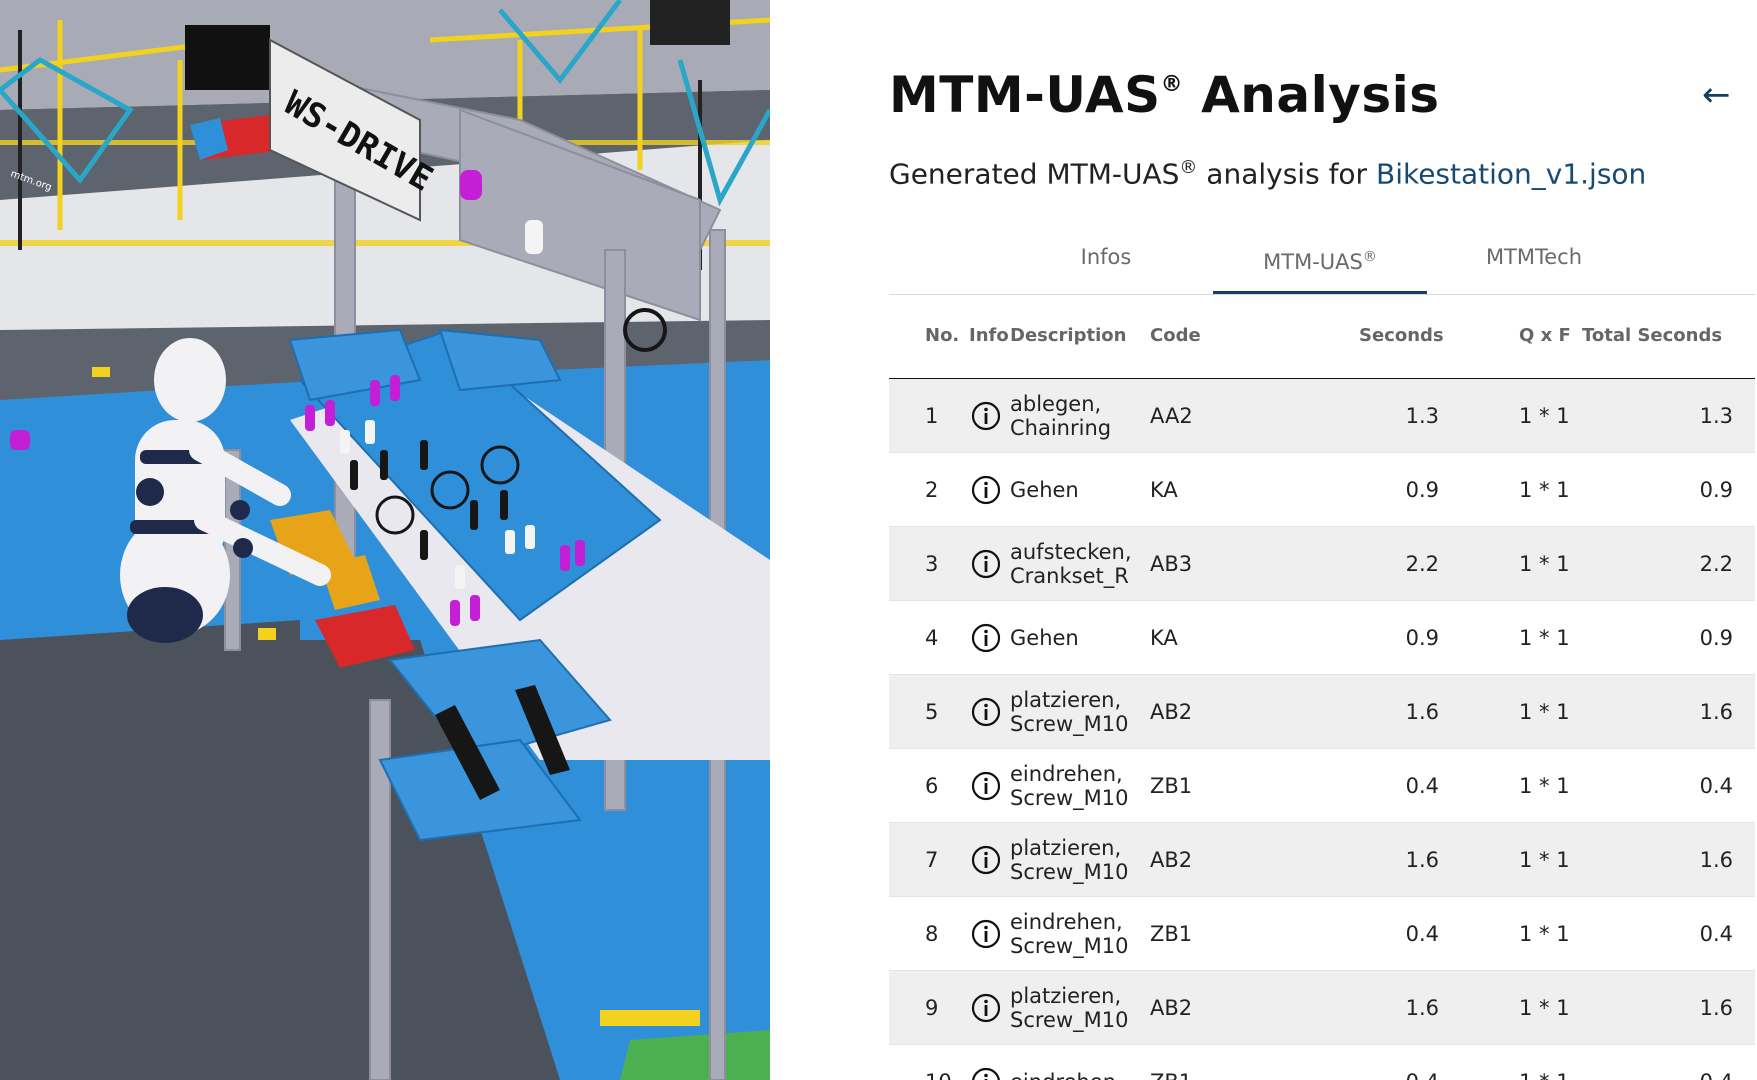  I want to click on header-info: Info, so click(989, 335).